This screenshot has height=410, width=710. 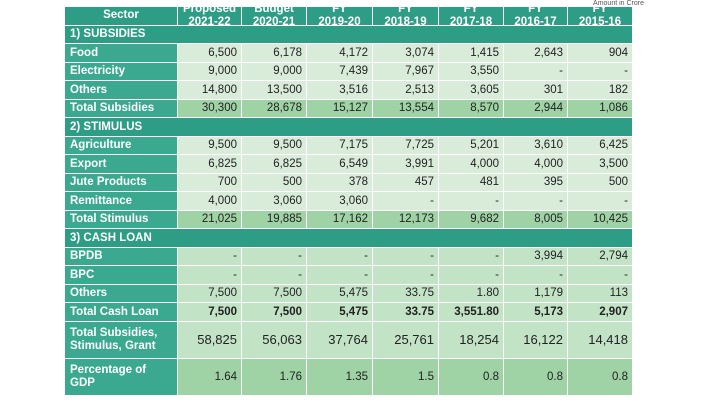 I want to click on cell: 6,425, so click(x=600, y=145).